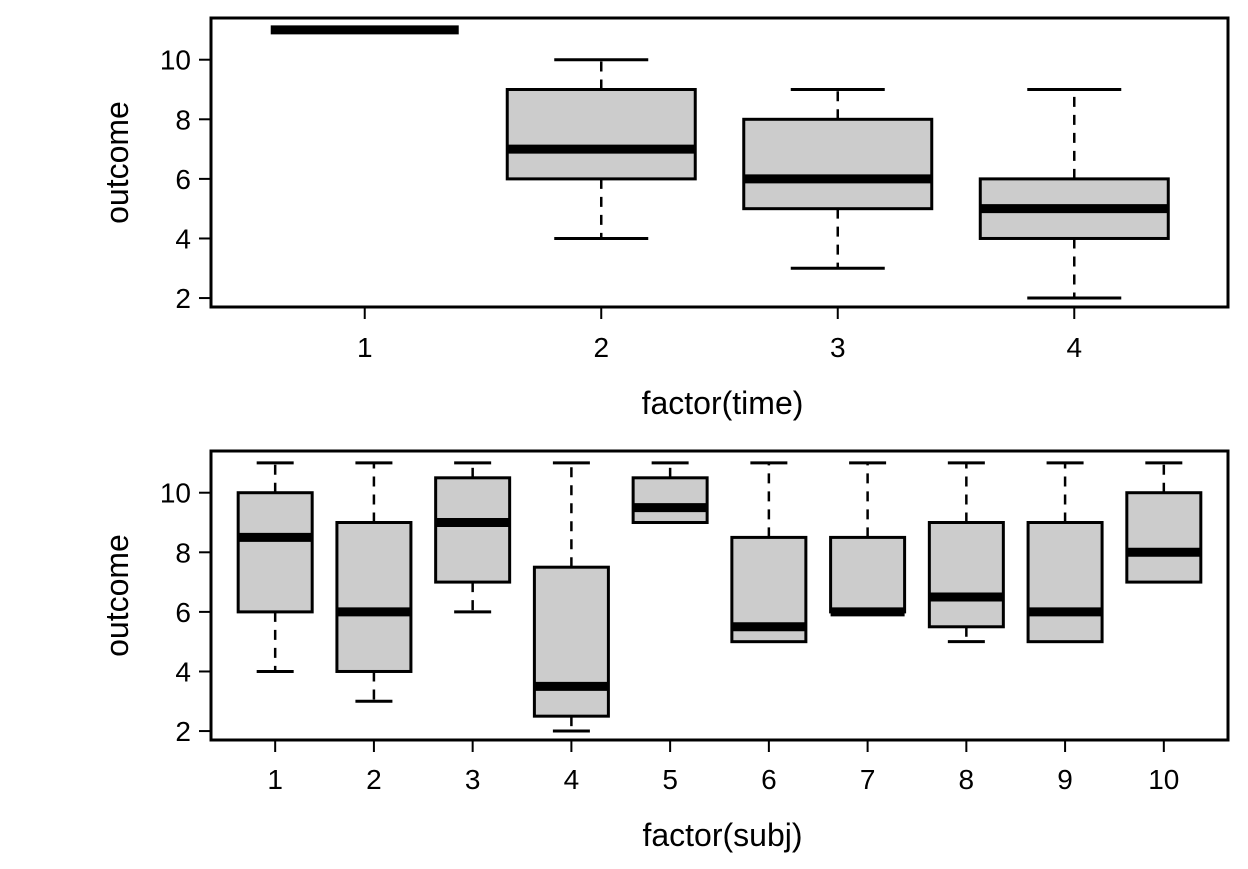 The height and width of the screenshot is (869, 1248). What do you see at coordinates (868, 779) in the screenshot?
I see `x-tick-label: 7` at bounding box center [868, 779].